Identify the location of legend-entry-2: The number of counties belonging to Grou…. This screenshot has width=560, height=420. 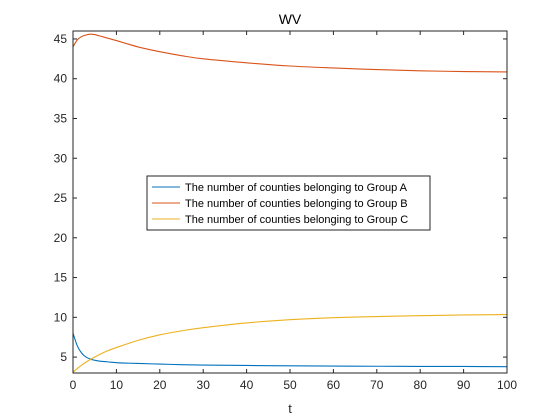
(296, 204).